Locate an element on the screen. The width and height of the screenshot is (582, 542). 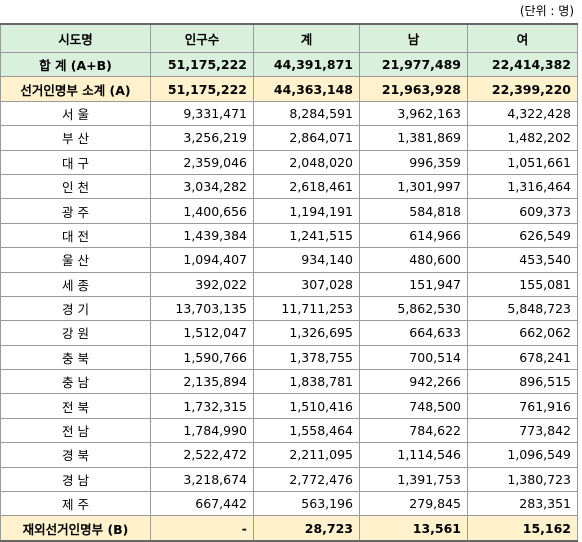
number-cell: 1,590,766 is located at coordinates (202, 357).